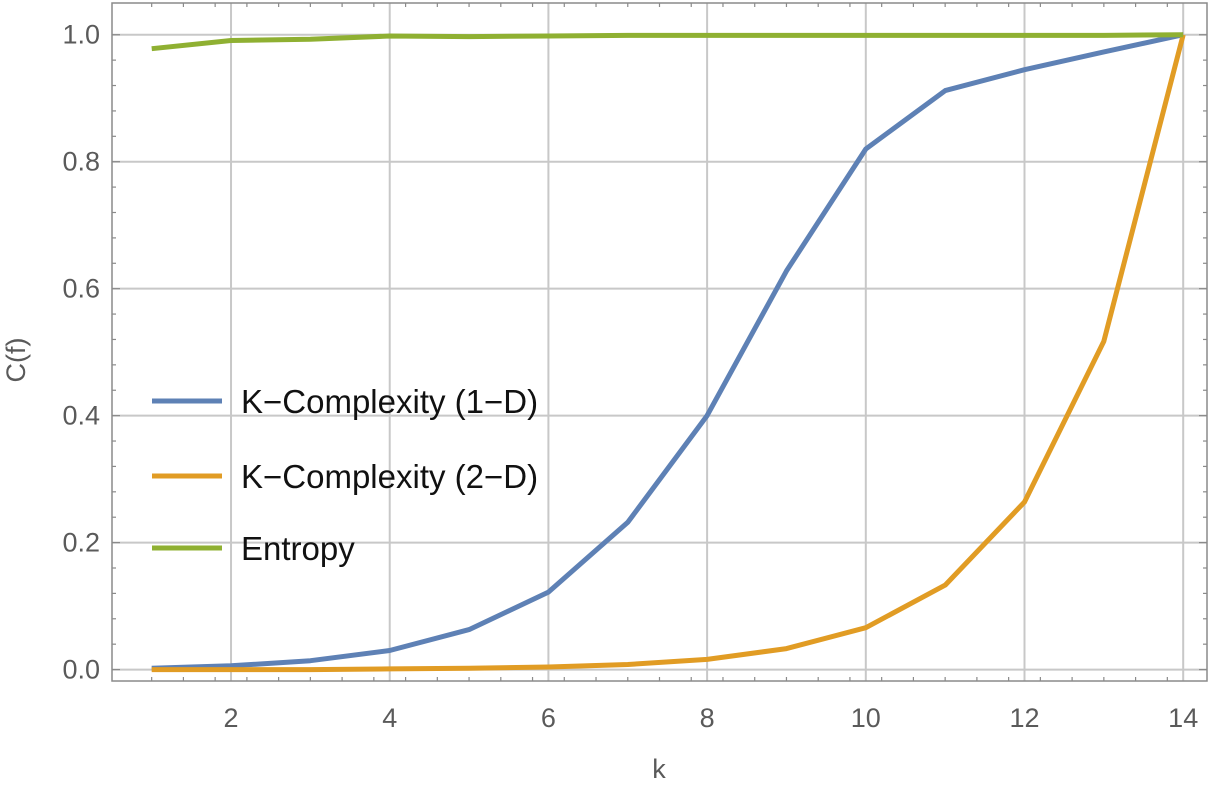  Describe the element at coordinates (81, 416) in the screenshot. I see `y-tick-label: 0.4` at that location.